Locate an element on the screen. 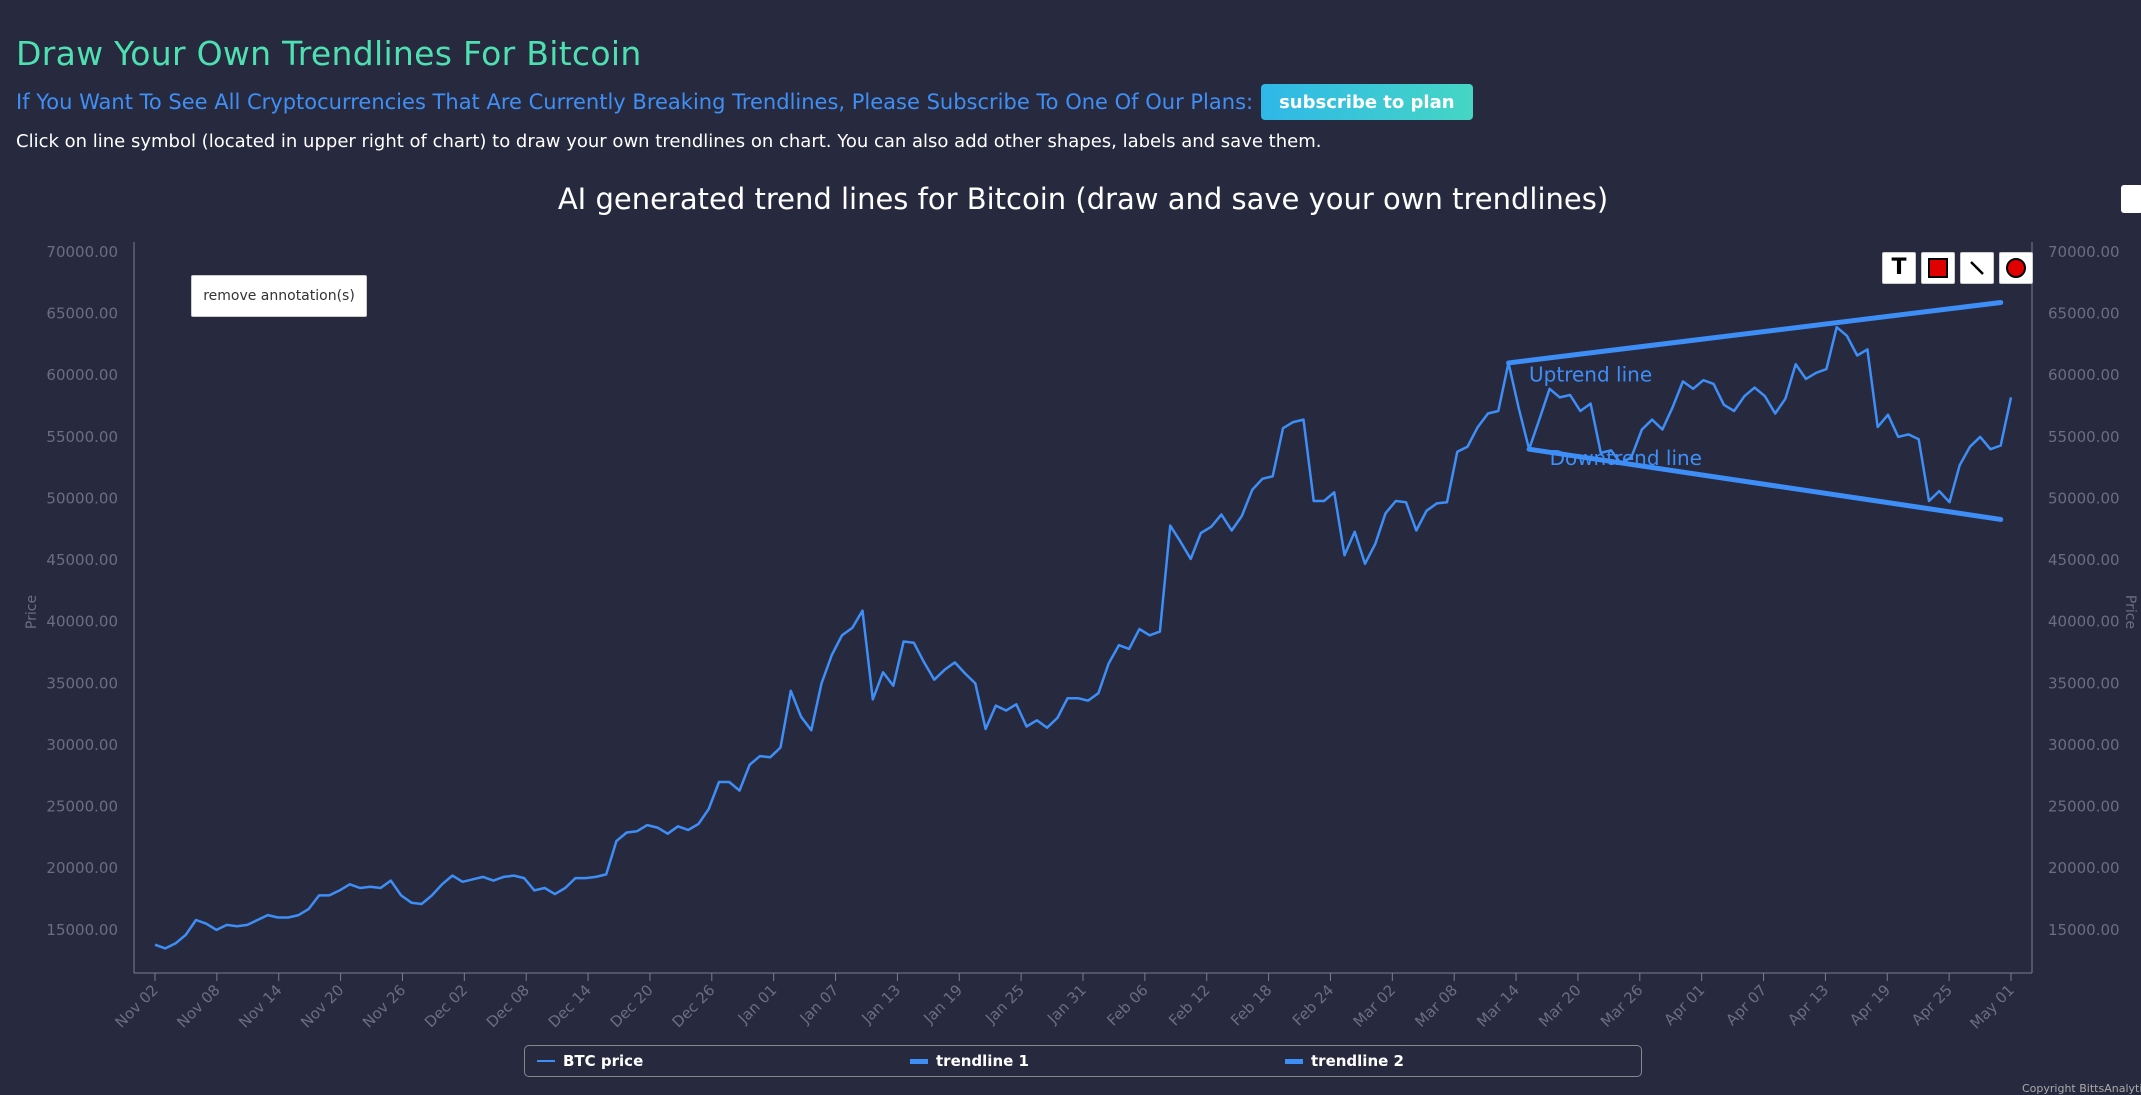 This screenshot has height=1095, width=2141. drawing-toolbar: T is located at coordinates (1957, 268).